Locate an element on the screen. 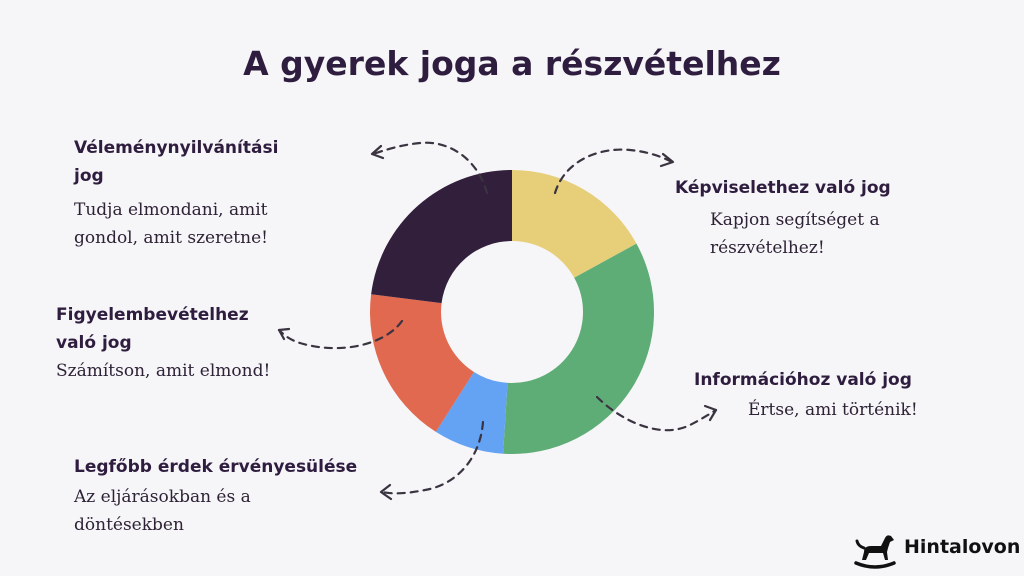 Image resolution: width=1024 pixels, height=576 pixels. donut-chart is located at coordinates (512, 312).